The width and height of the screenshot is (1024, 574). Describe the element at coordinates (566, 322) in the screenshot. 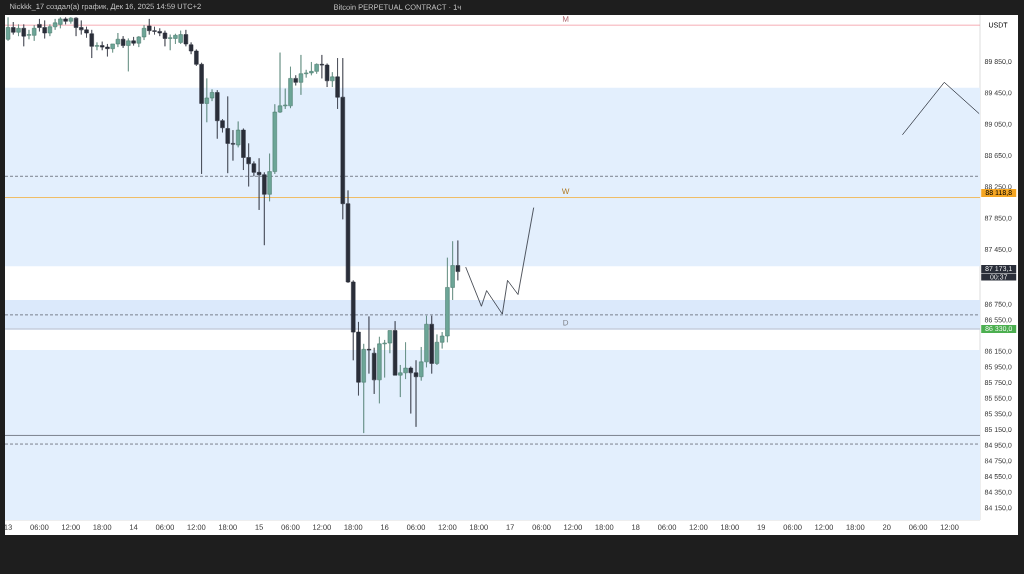

I see `ref-line-label: D` at that location.